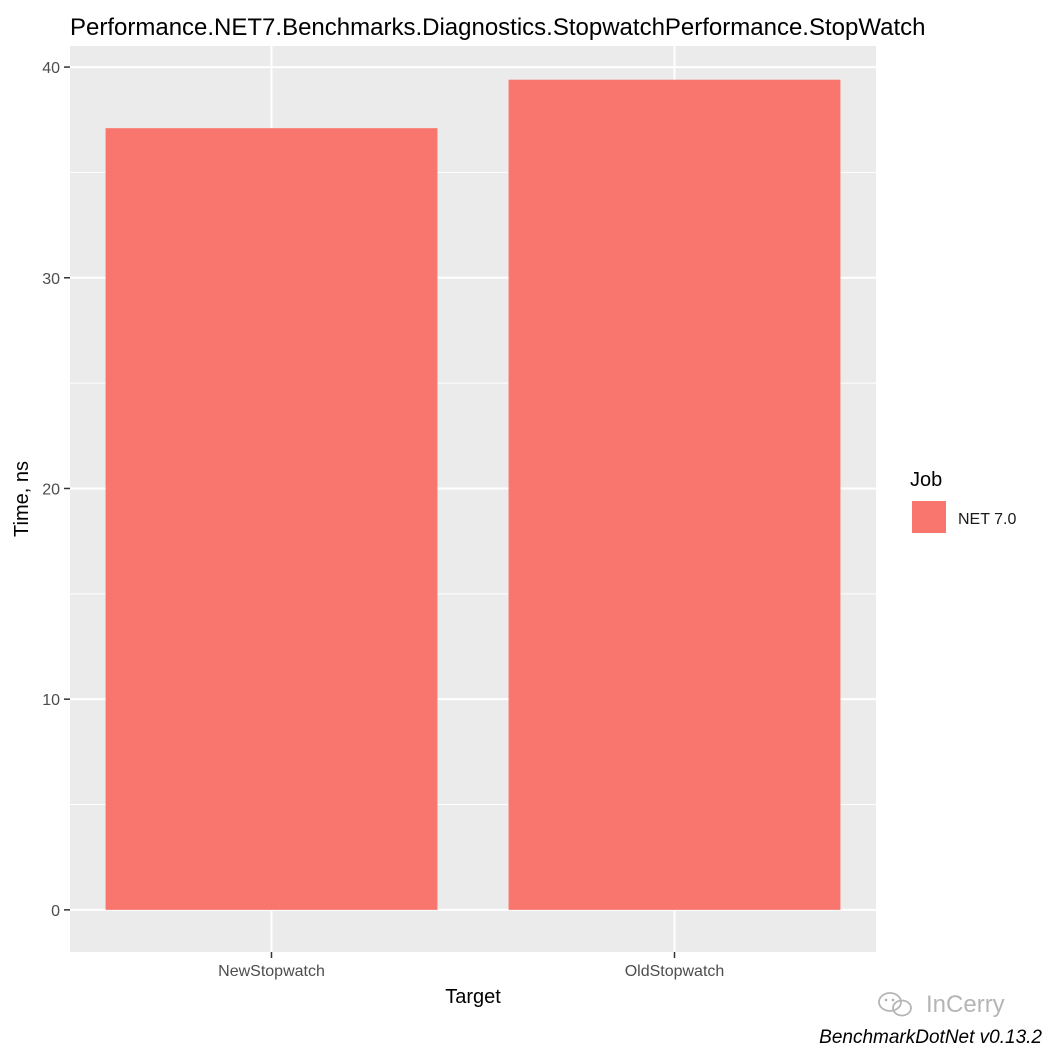 The width and height of the screenshot is (1050, 1050). I want to click on y-tick-label: 40, so click(51, 68).